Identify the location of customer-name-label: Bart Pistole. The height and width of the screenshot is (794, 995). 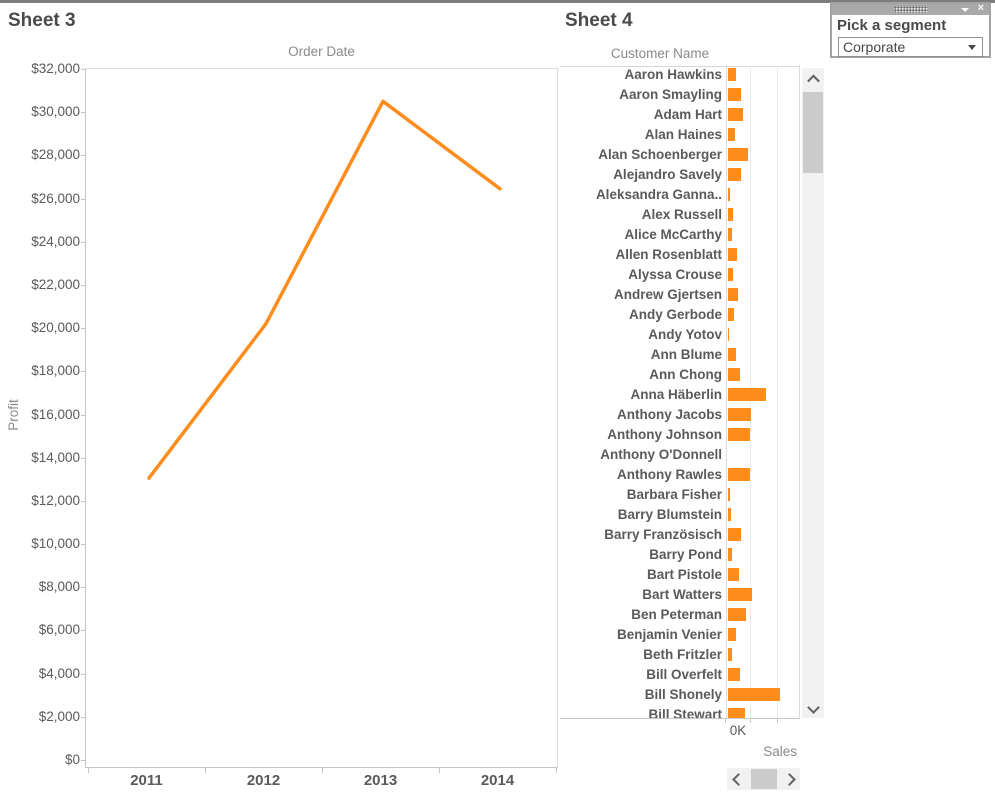
(643, 575).